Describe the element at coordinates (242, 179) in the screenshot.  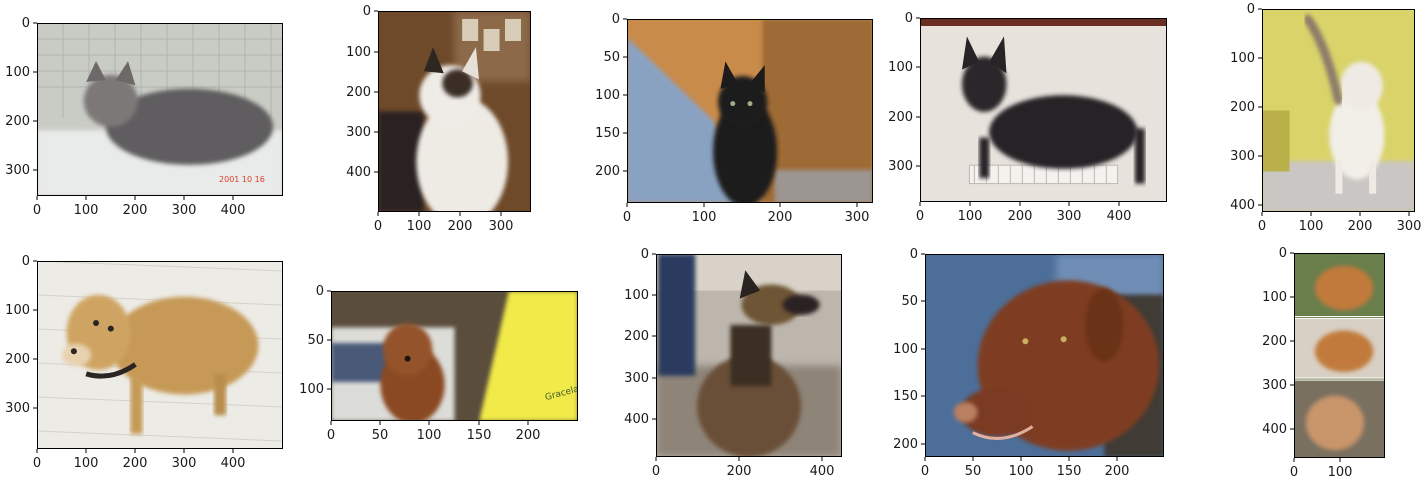
I see `photo-date-stamp: 2001 10 16` at that location.